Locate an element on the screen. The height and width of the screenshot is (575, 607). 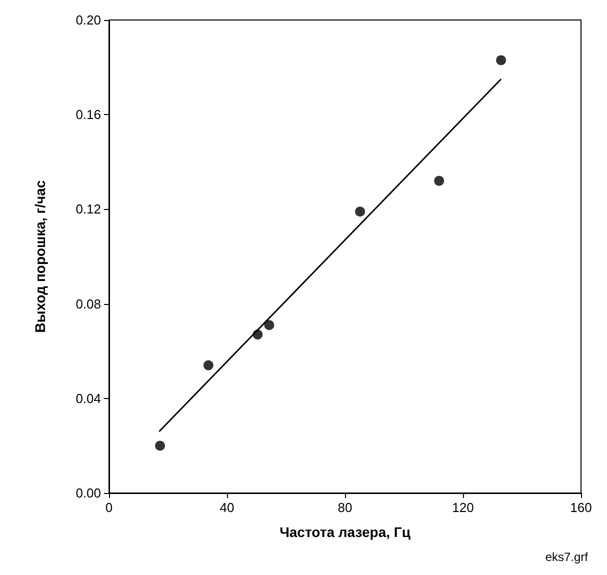
x-tick-label: 0 is located at coordinates (109, 507).